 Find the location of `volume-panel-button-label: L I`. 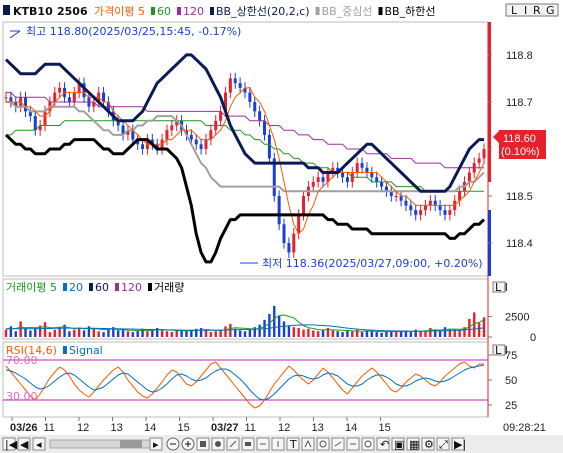

volume-panel-button-label: L I is located at coordinates (501, 287).